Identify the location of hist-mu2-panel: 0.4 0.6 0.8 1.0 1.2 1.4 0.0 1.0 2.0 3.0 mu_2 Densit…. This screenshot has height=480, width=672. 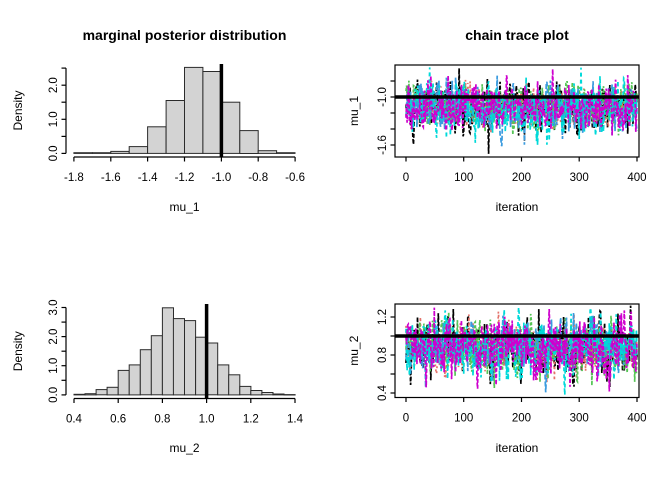
(157, 377).